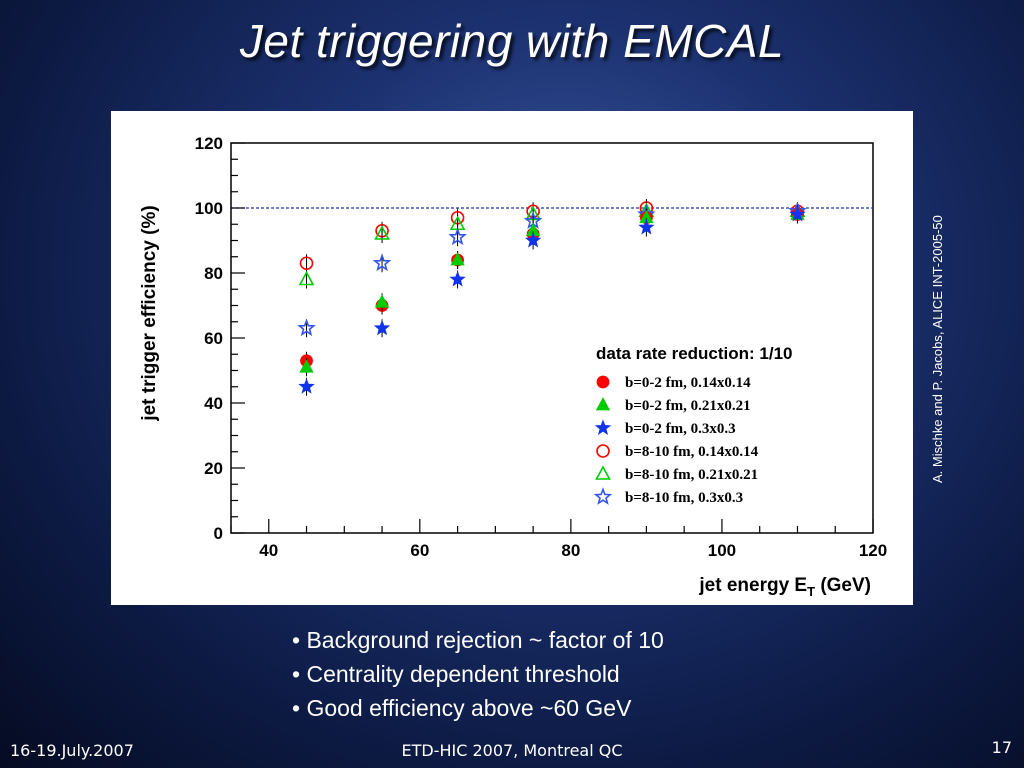  What do you see at coordinates (692, 452) in the screenshot?
I see `legend-entry: b=8-10 fm, 0.14x0.14` at bounding box center [692, 452].